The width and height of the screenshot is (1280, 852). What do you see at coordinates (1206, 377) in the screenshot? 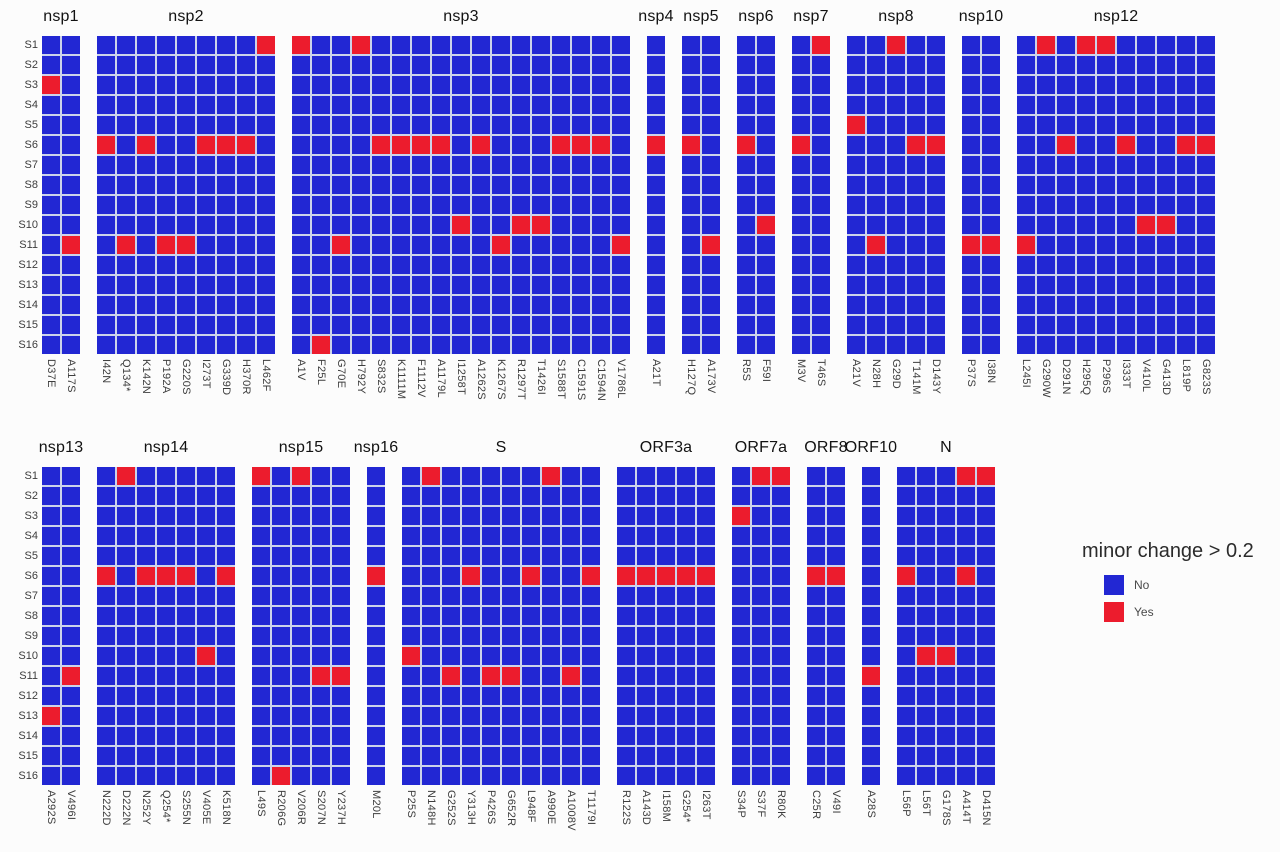
I see `column-label: G823S` at bounding box center [1206, 377].